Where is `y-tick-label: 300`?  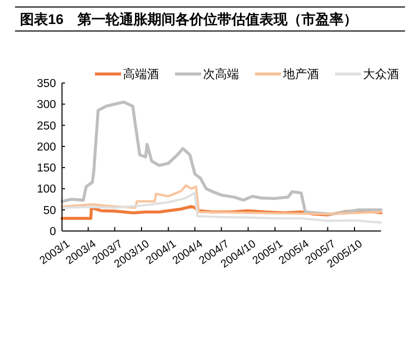
y-tick-label: 300 is located at coordinates (46, 105).